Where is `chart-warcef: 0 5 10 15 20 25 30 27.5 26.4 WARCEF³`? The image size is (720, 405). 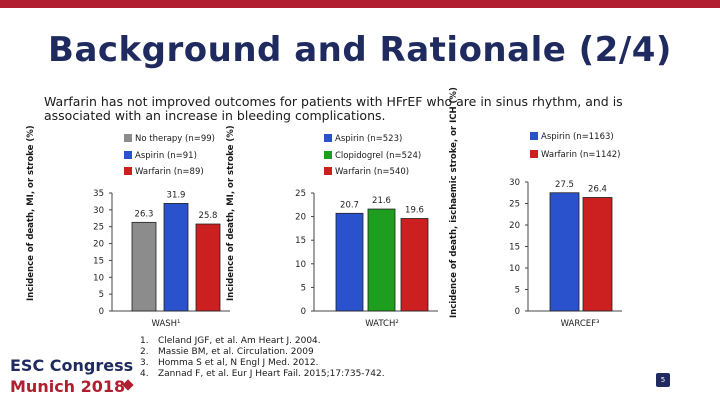 chart-warcef: 0 5 10 15 20 25 30 27.5 26.4 WARCEF³ is located at coordinates (565, 253).